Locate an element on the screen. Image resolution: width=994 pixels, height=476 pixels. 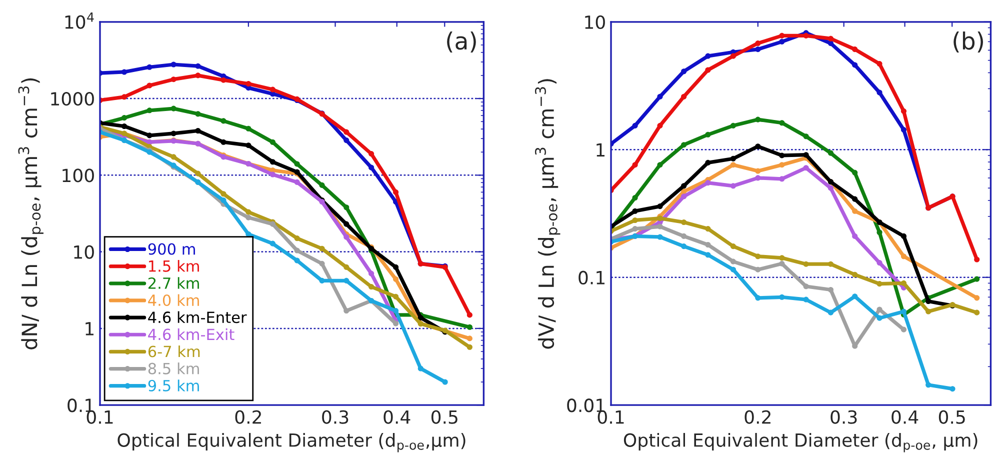
legend-label: 9.5 km is located at coordinates (173, 386).